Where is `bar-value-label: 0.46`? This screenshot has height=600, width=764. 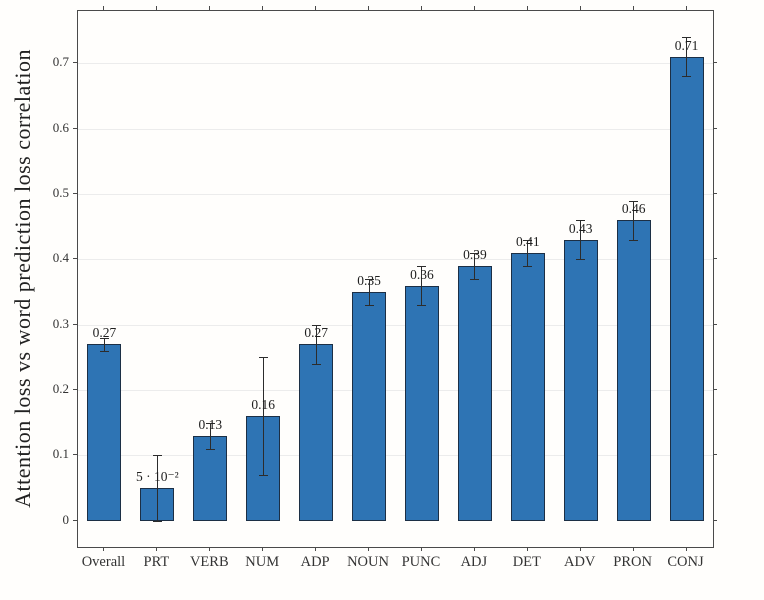
bar-value-label: 0.46 is located at coordinates (633, 209).